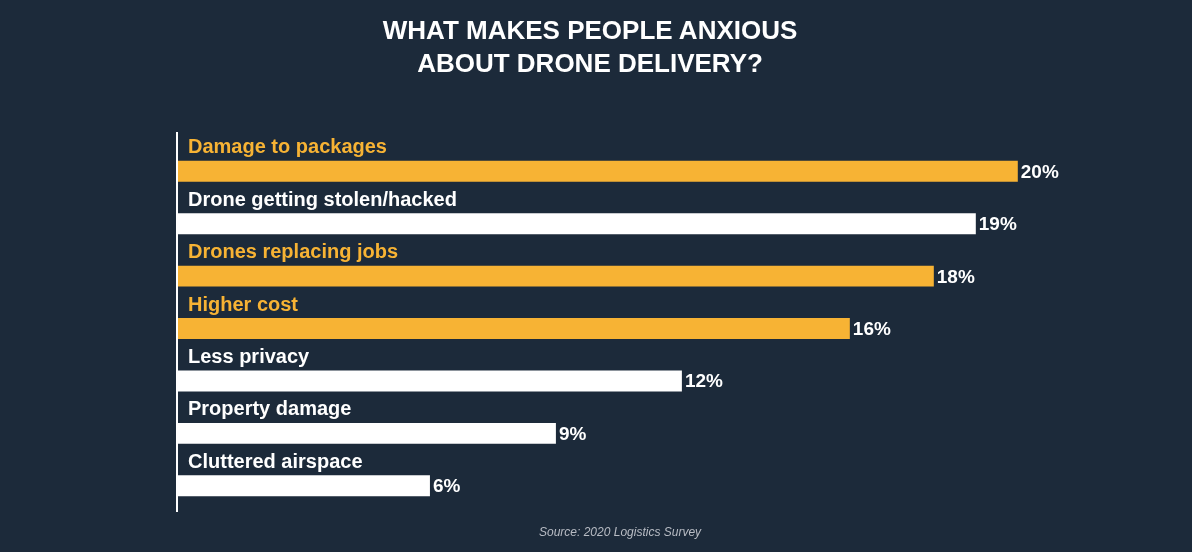 Image resolution: width=1192 pixels, height=552 pixels. Describe the element at coordinates (243, 304) in the screenshot. I see `y-tick-label: Higher cost` at that location.